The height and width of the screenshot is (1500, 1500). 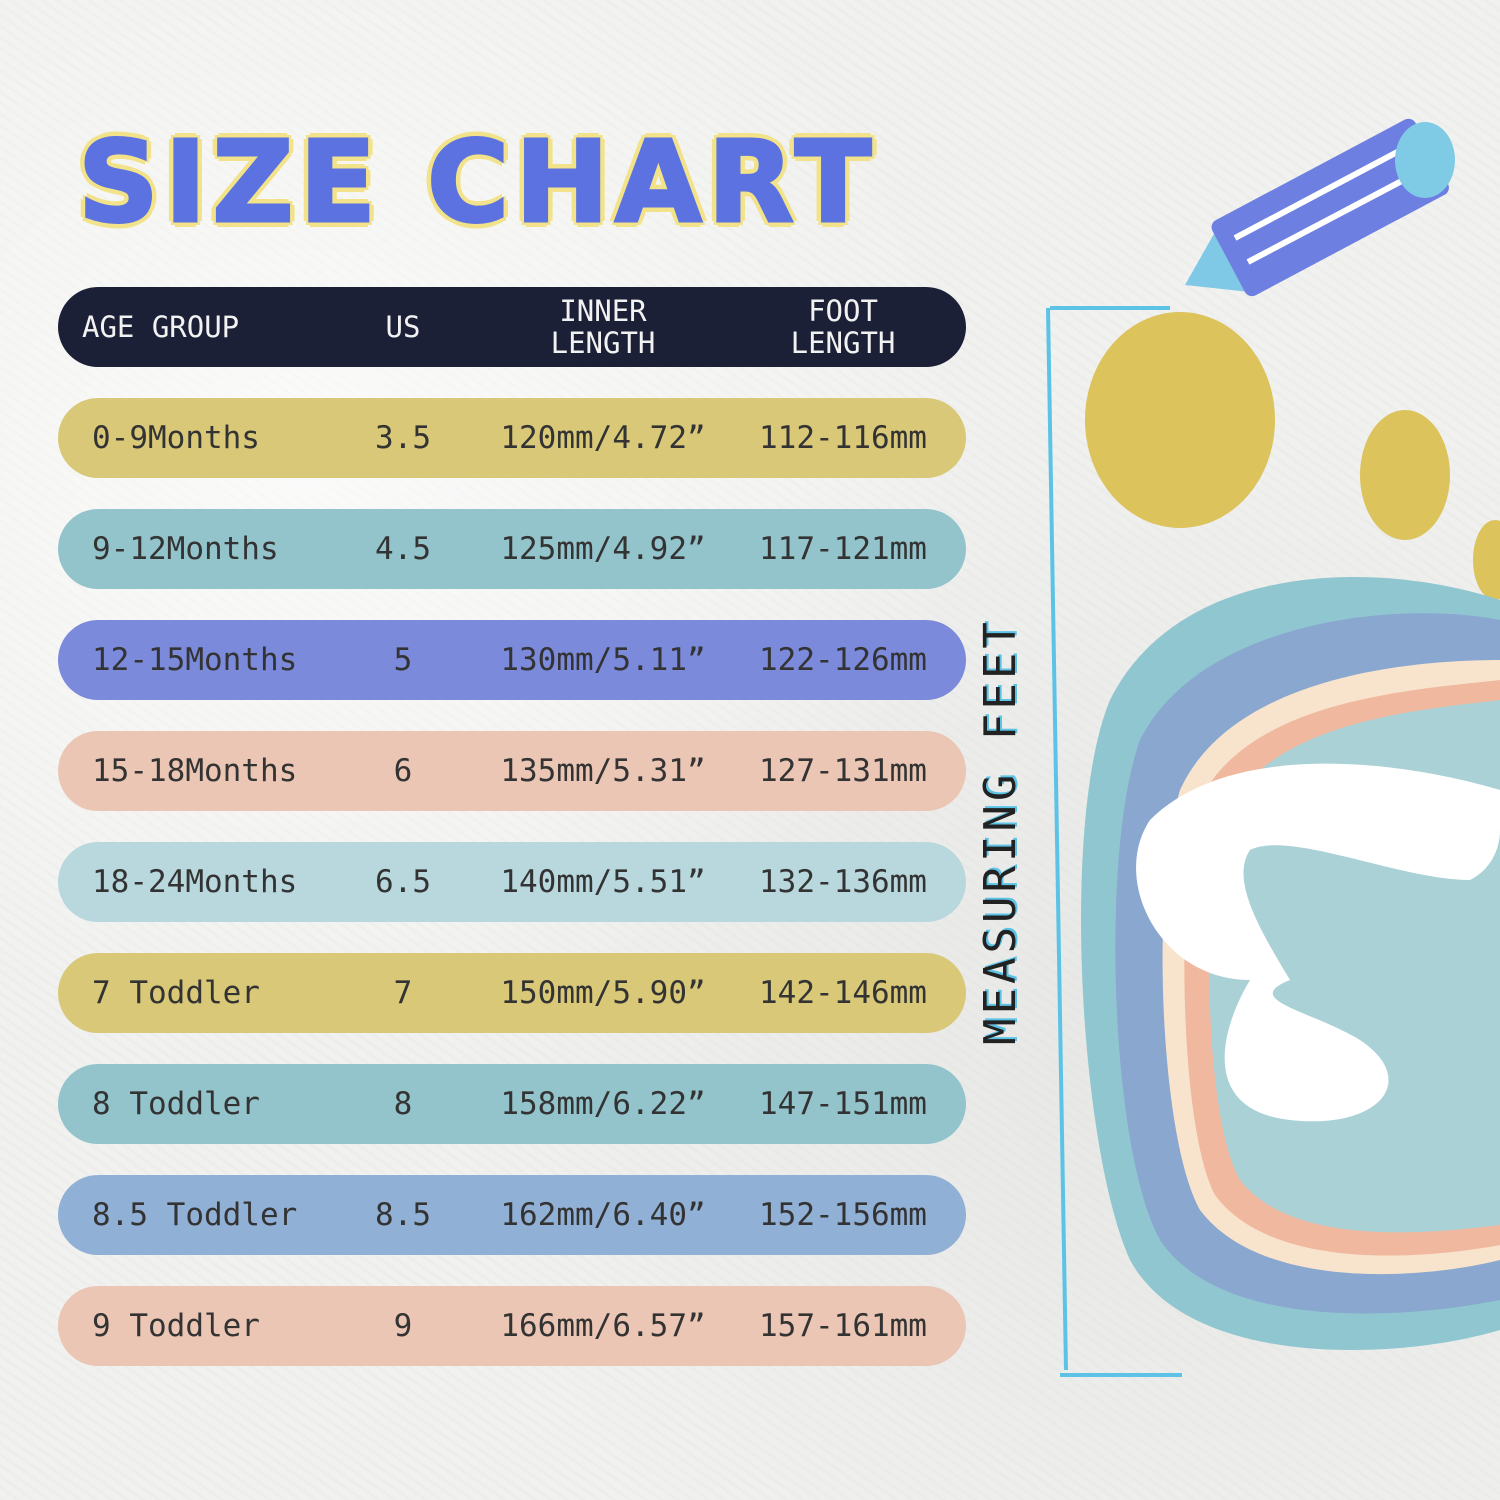 What do you see at coordinates (403, 771) in the screenshot?
I see `us-size-cell: 6` at bounding box center [403, 771].